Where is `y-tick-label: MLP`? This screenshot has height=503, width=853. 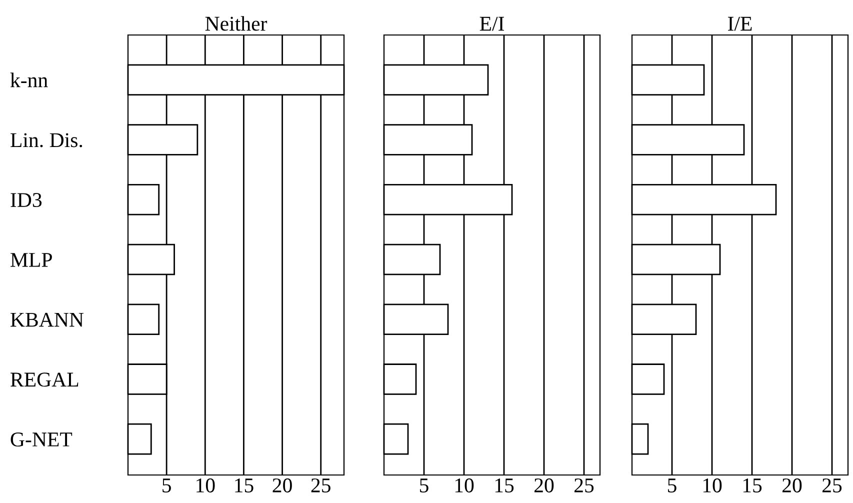 y-tick-label: MLP is located at coordinates (31, 260).